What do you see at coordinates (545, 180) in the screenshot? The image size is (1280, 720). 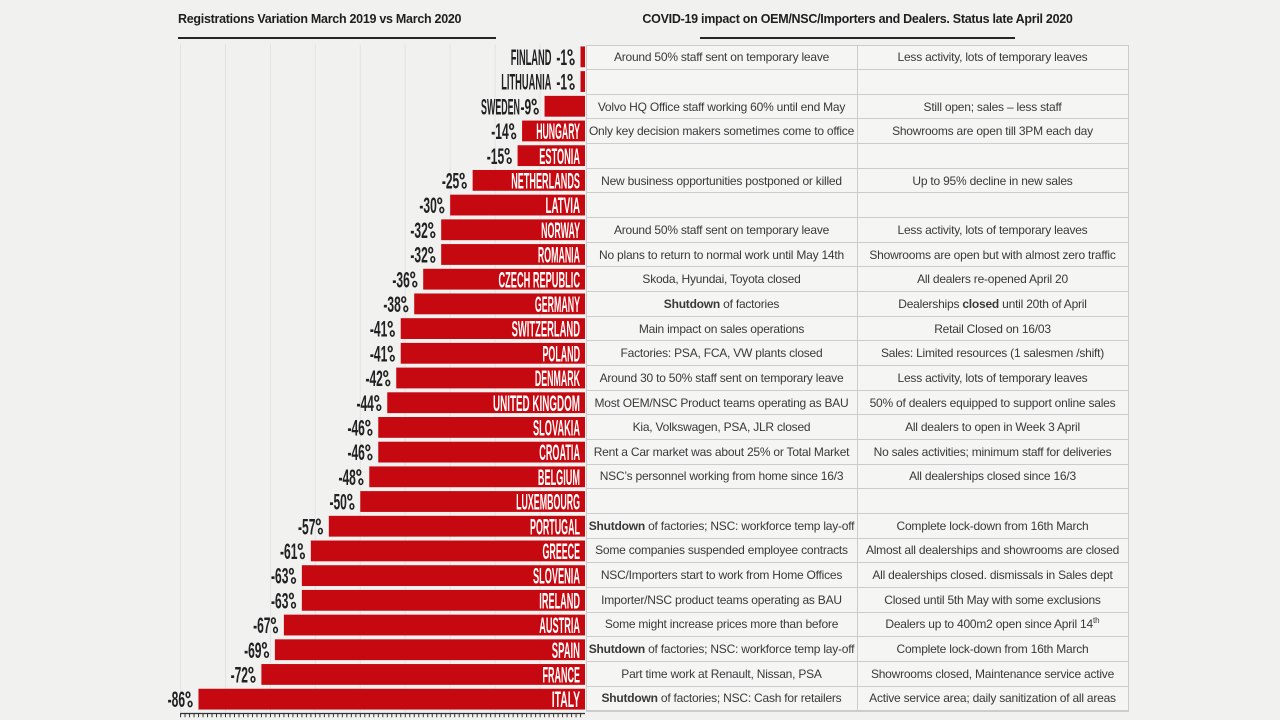 I see `svg-text: NETHERLANDS` at bounding box center [545, 180].